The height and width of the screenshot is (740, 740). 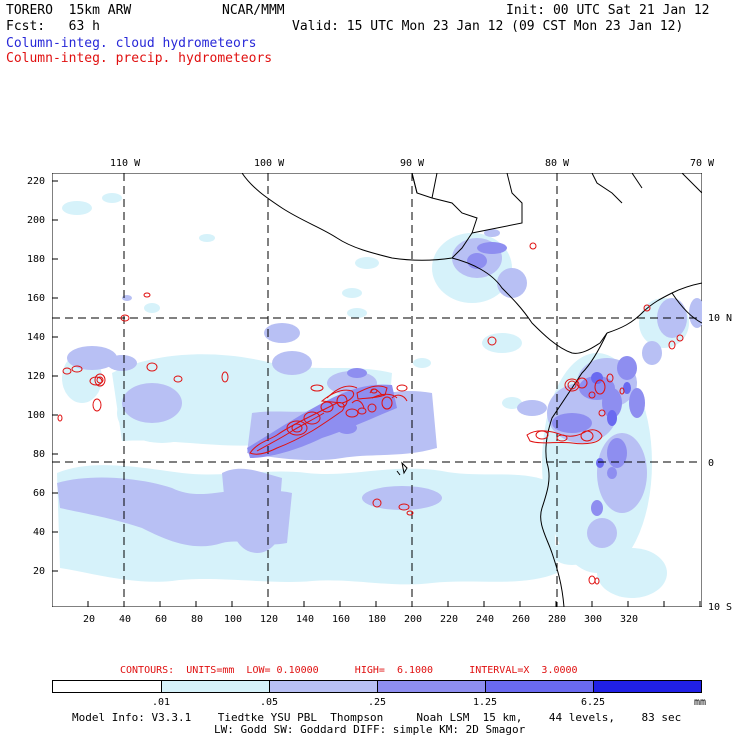 I want to click on x-tick-140: 140, so click(x=305, y=619).